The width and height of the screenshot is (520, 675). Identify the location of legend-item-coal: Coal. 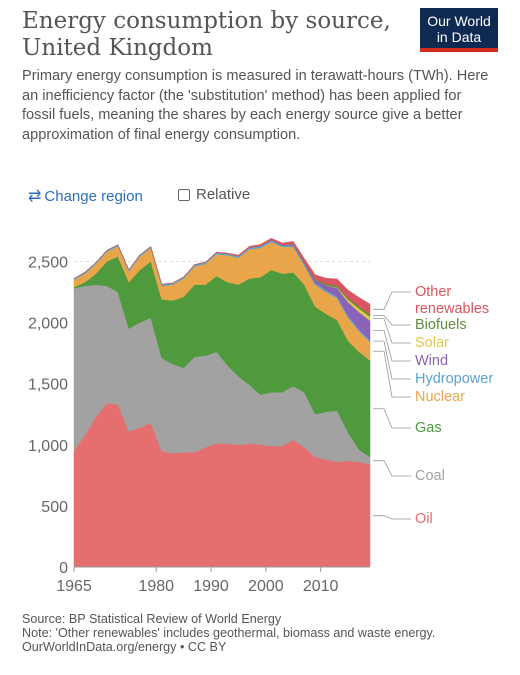
(409, 472).